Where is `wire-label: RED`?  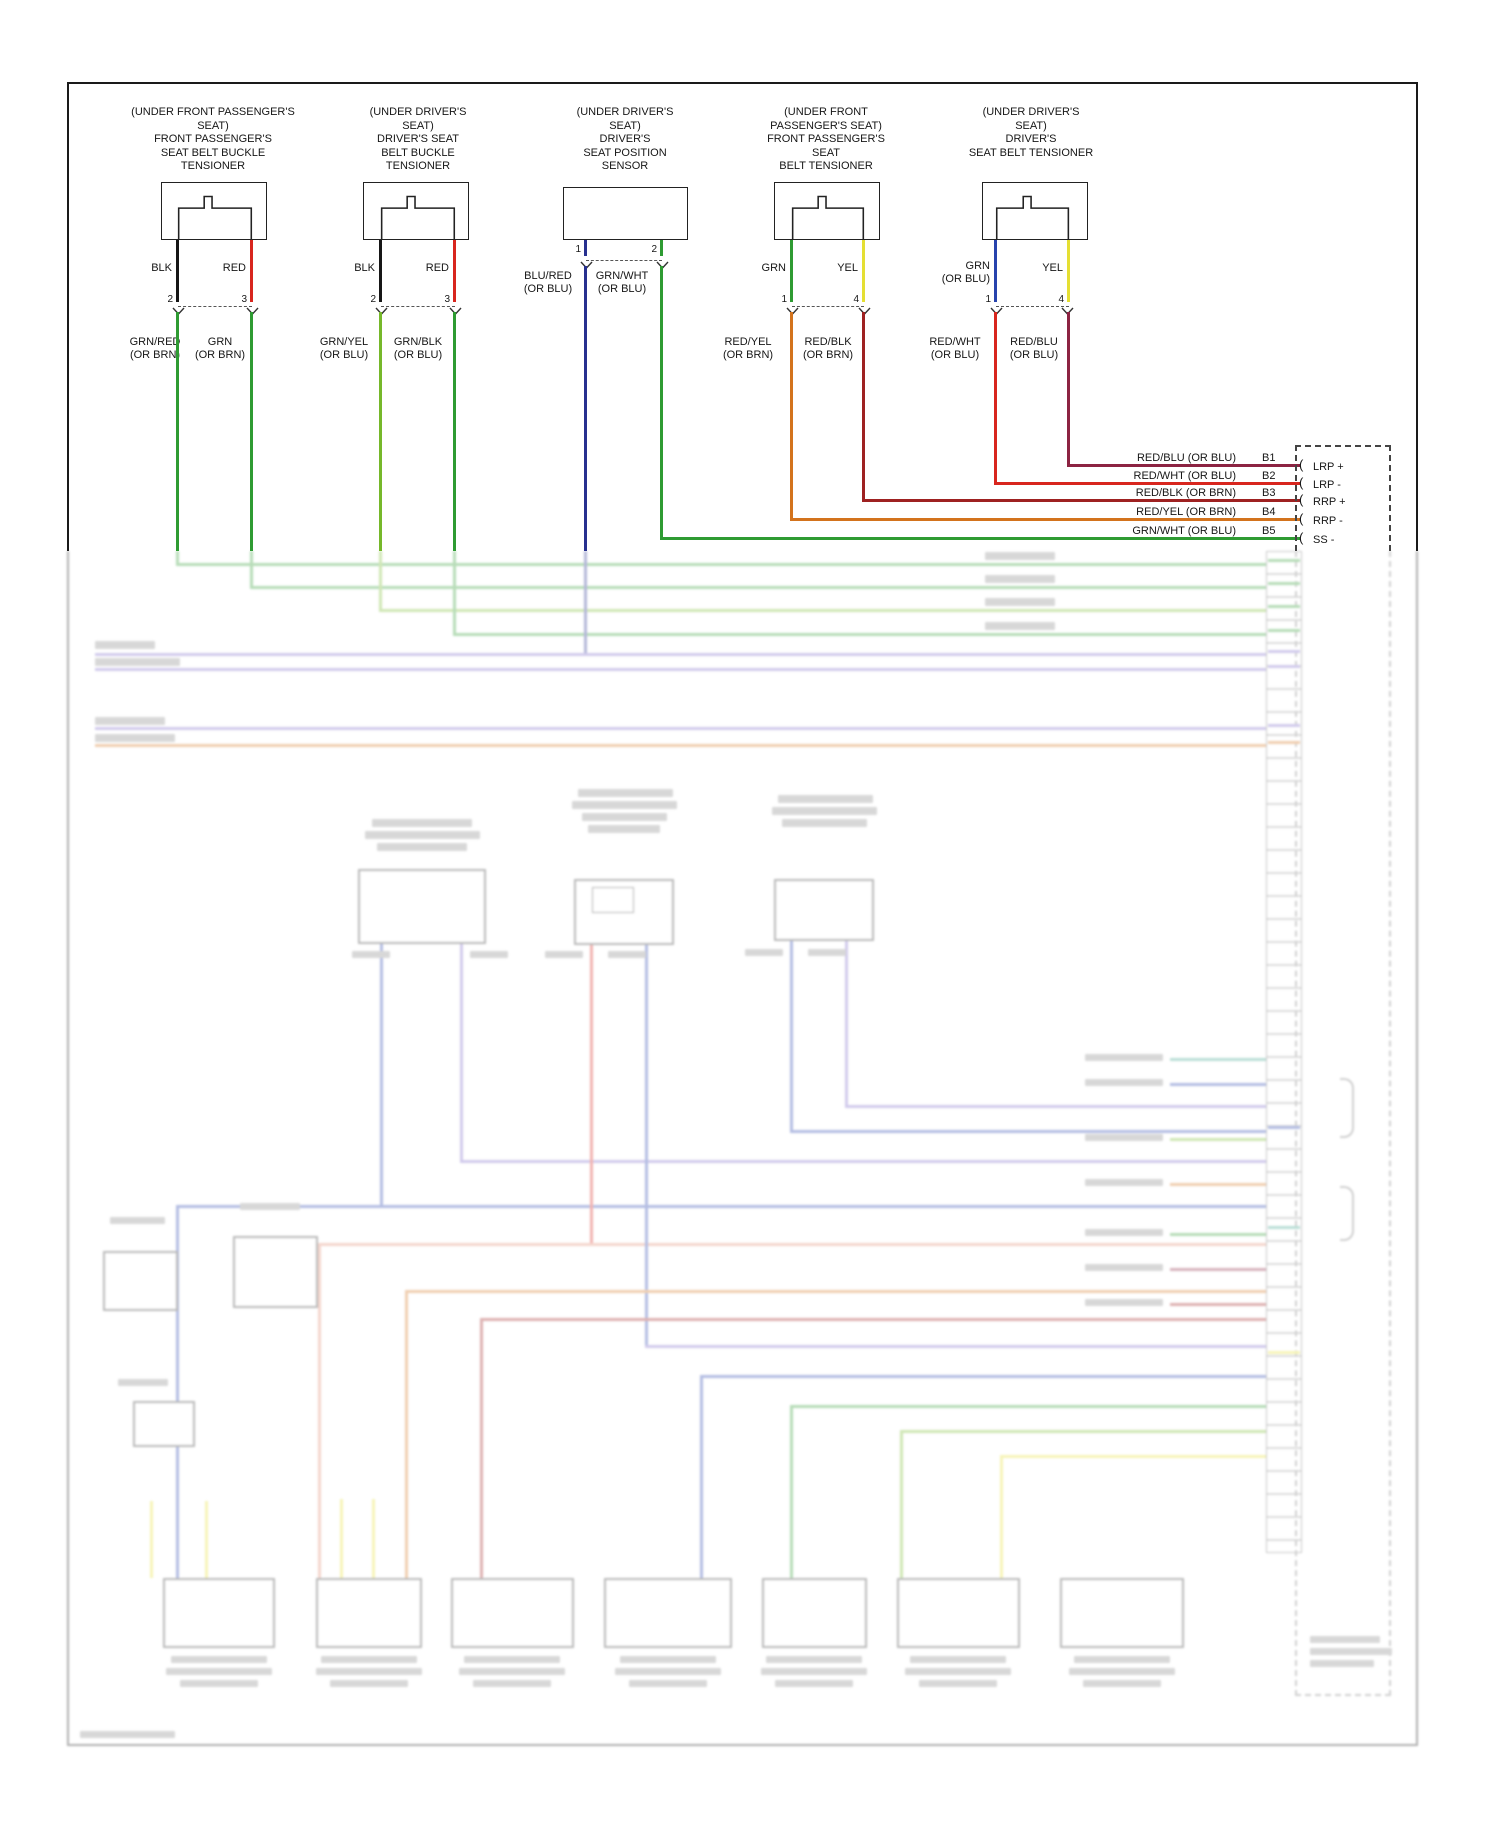
wire-label: RED is located at coordinates (437, 268).